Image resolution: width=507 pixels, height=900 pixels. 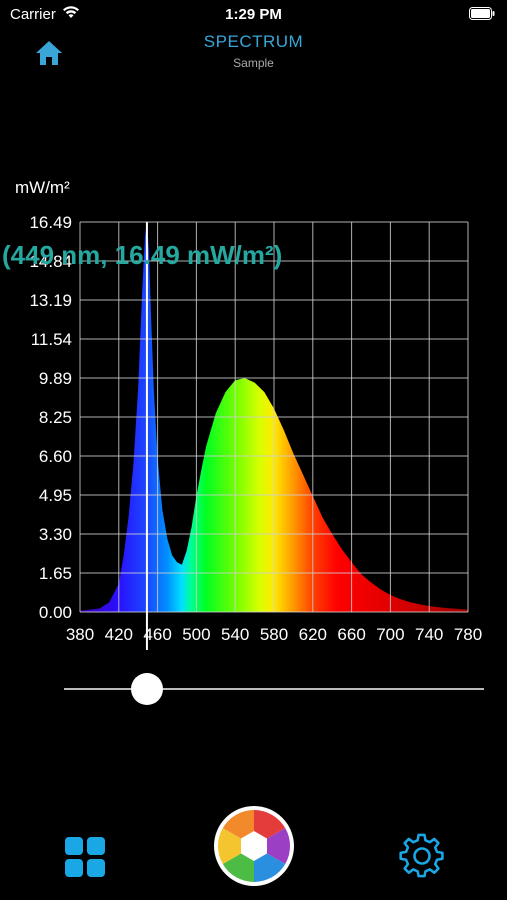 I want to click on page-title: SPECTRUM, so click(x=253, y=41).